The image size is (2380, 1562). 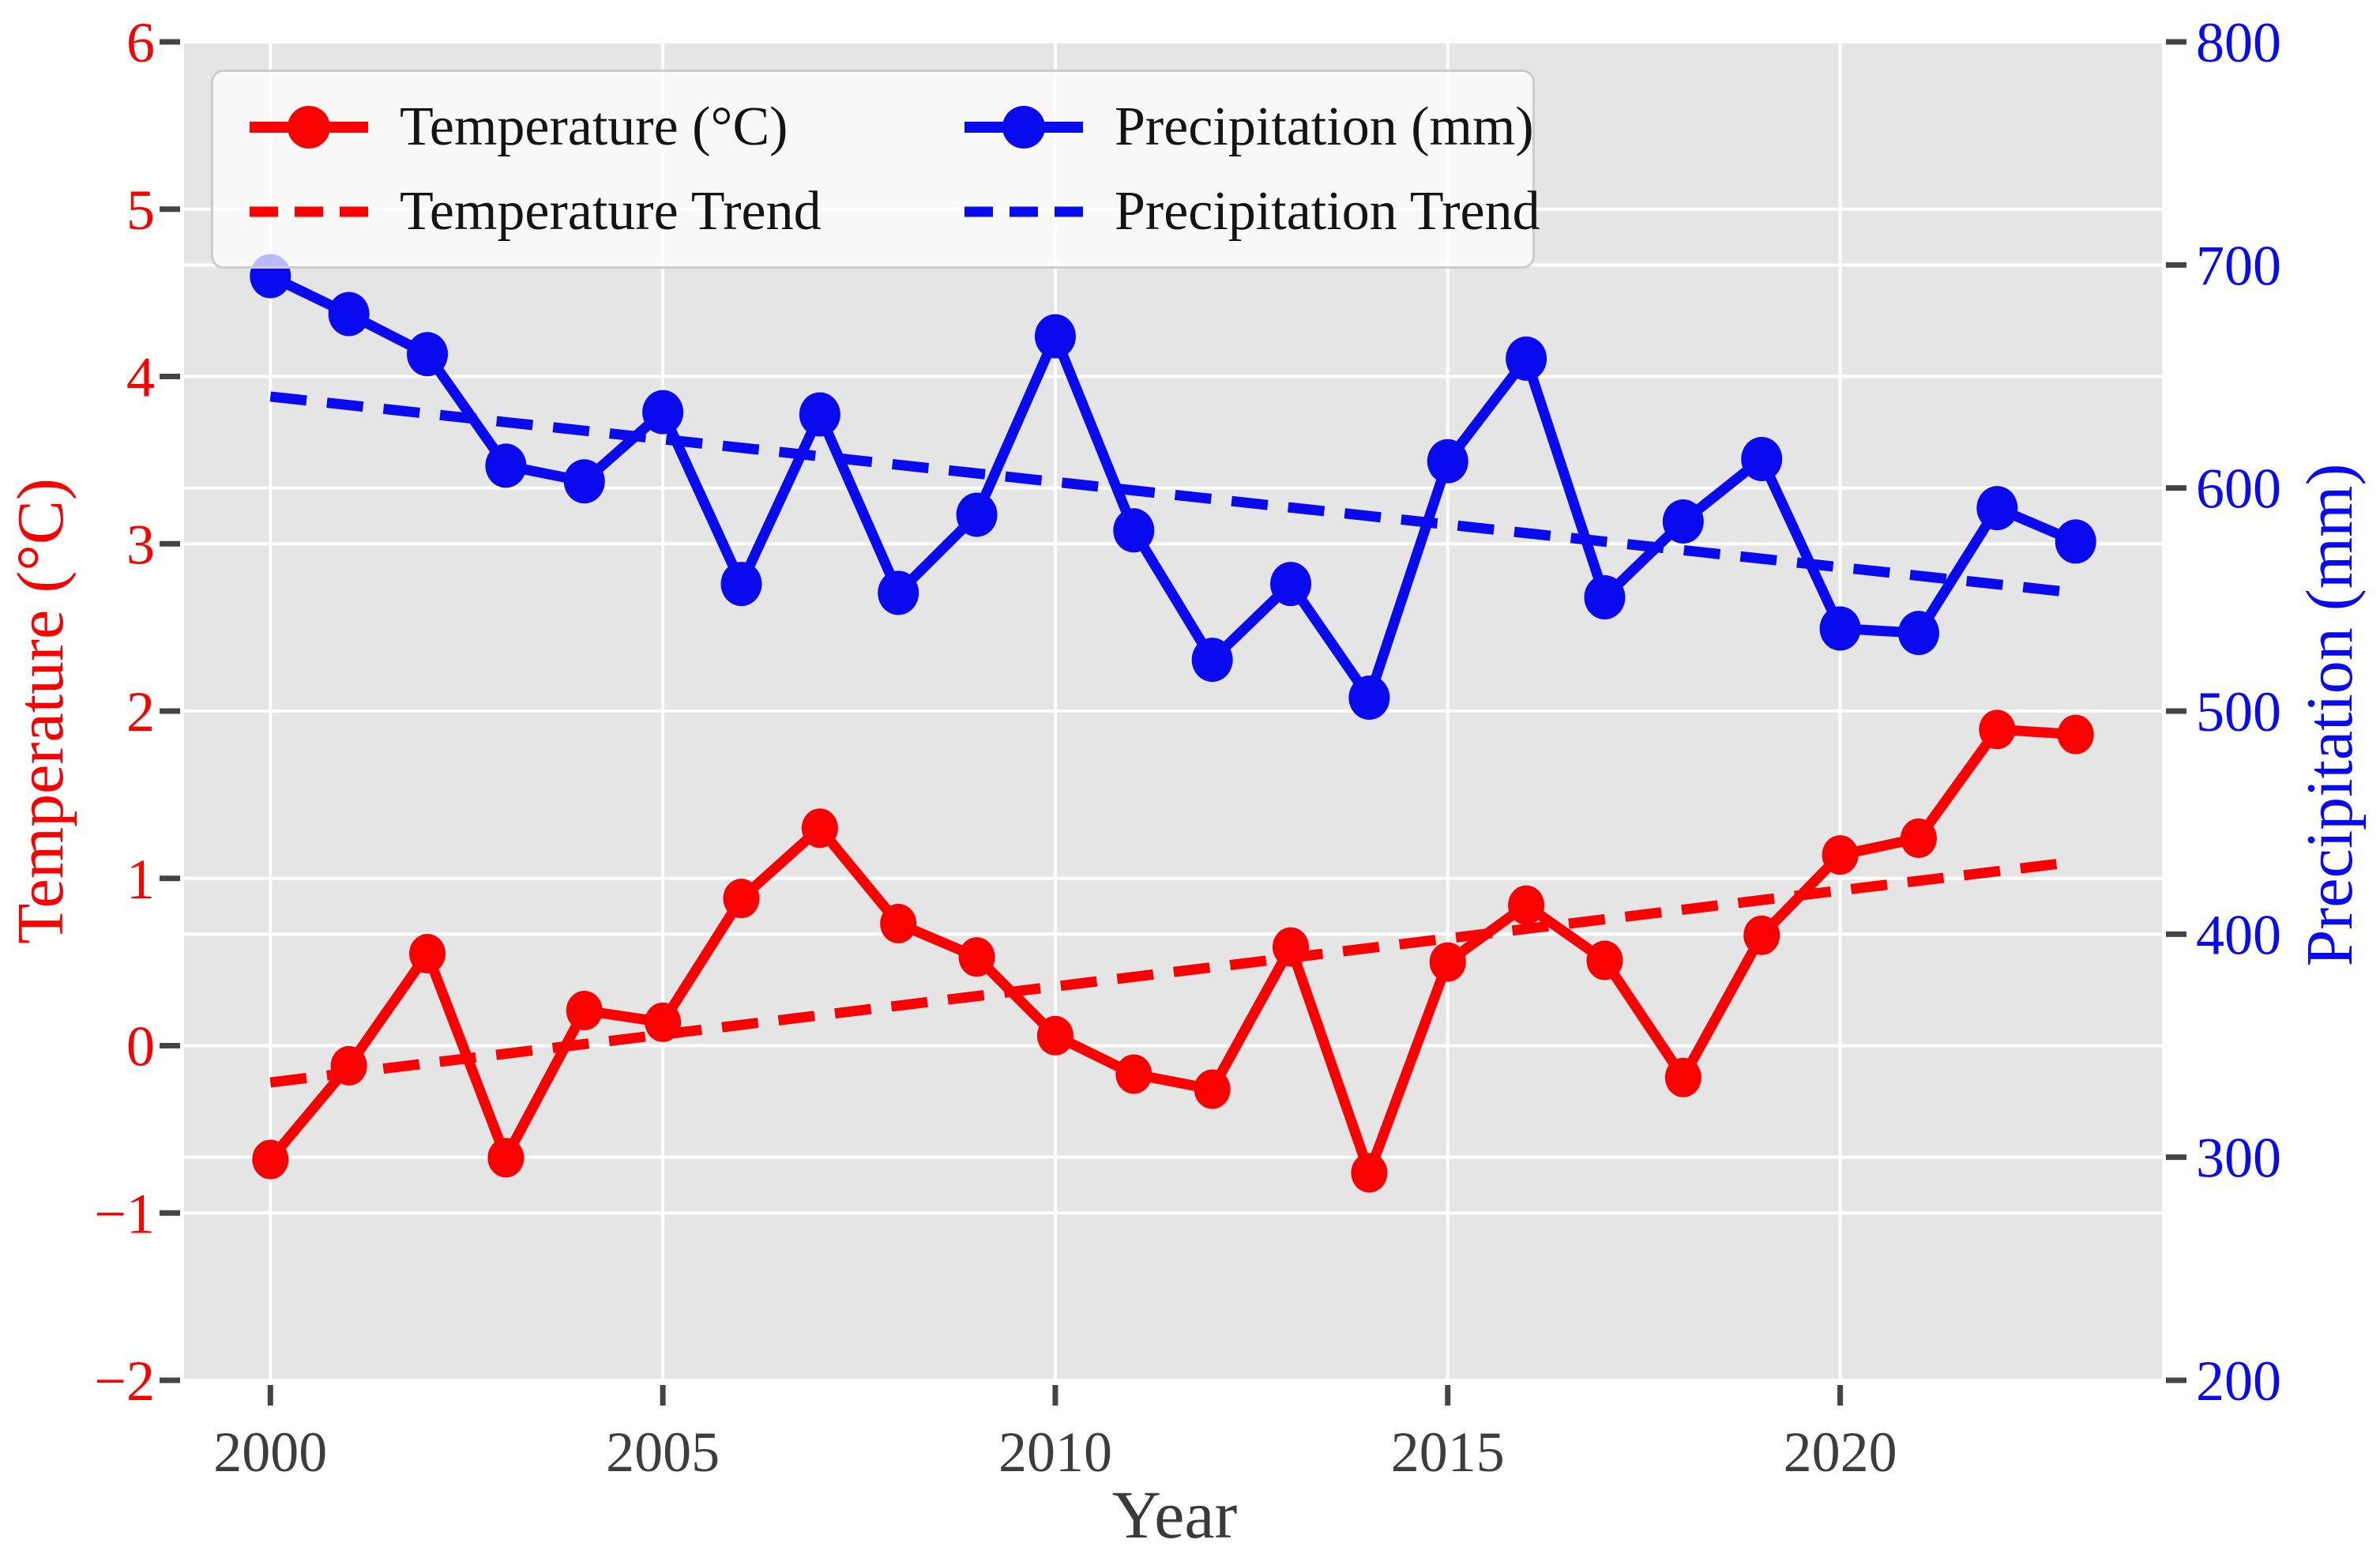 I want to click on left-axis-title: Temperature (°C), so click(x=40, y=711).